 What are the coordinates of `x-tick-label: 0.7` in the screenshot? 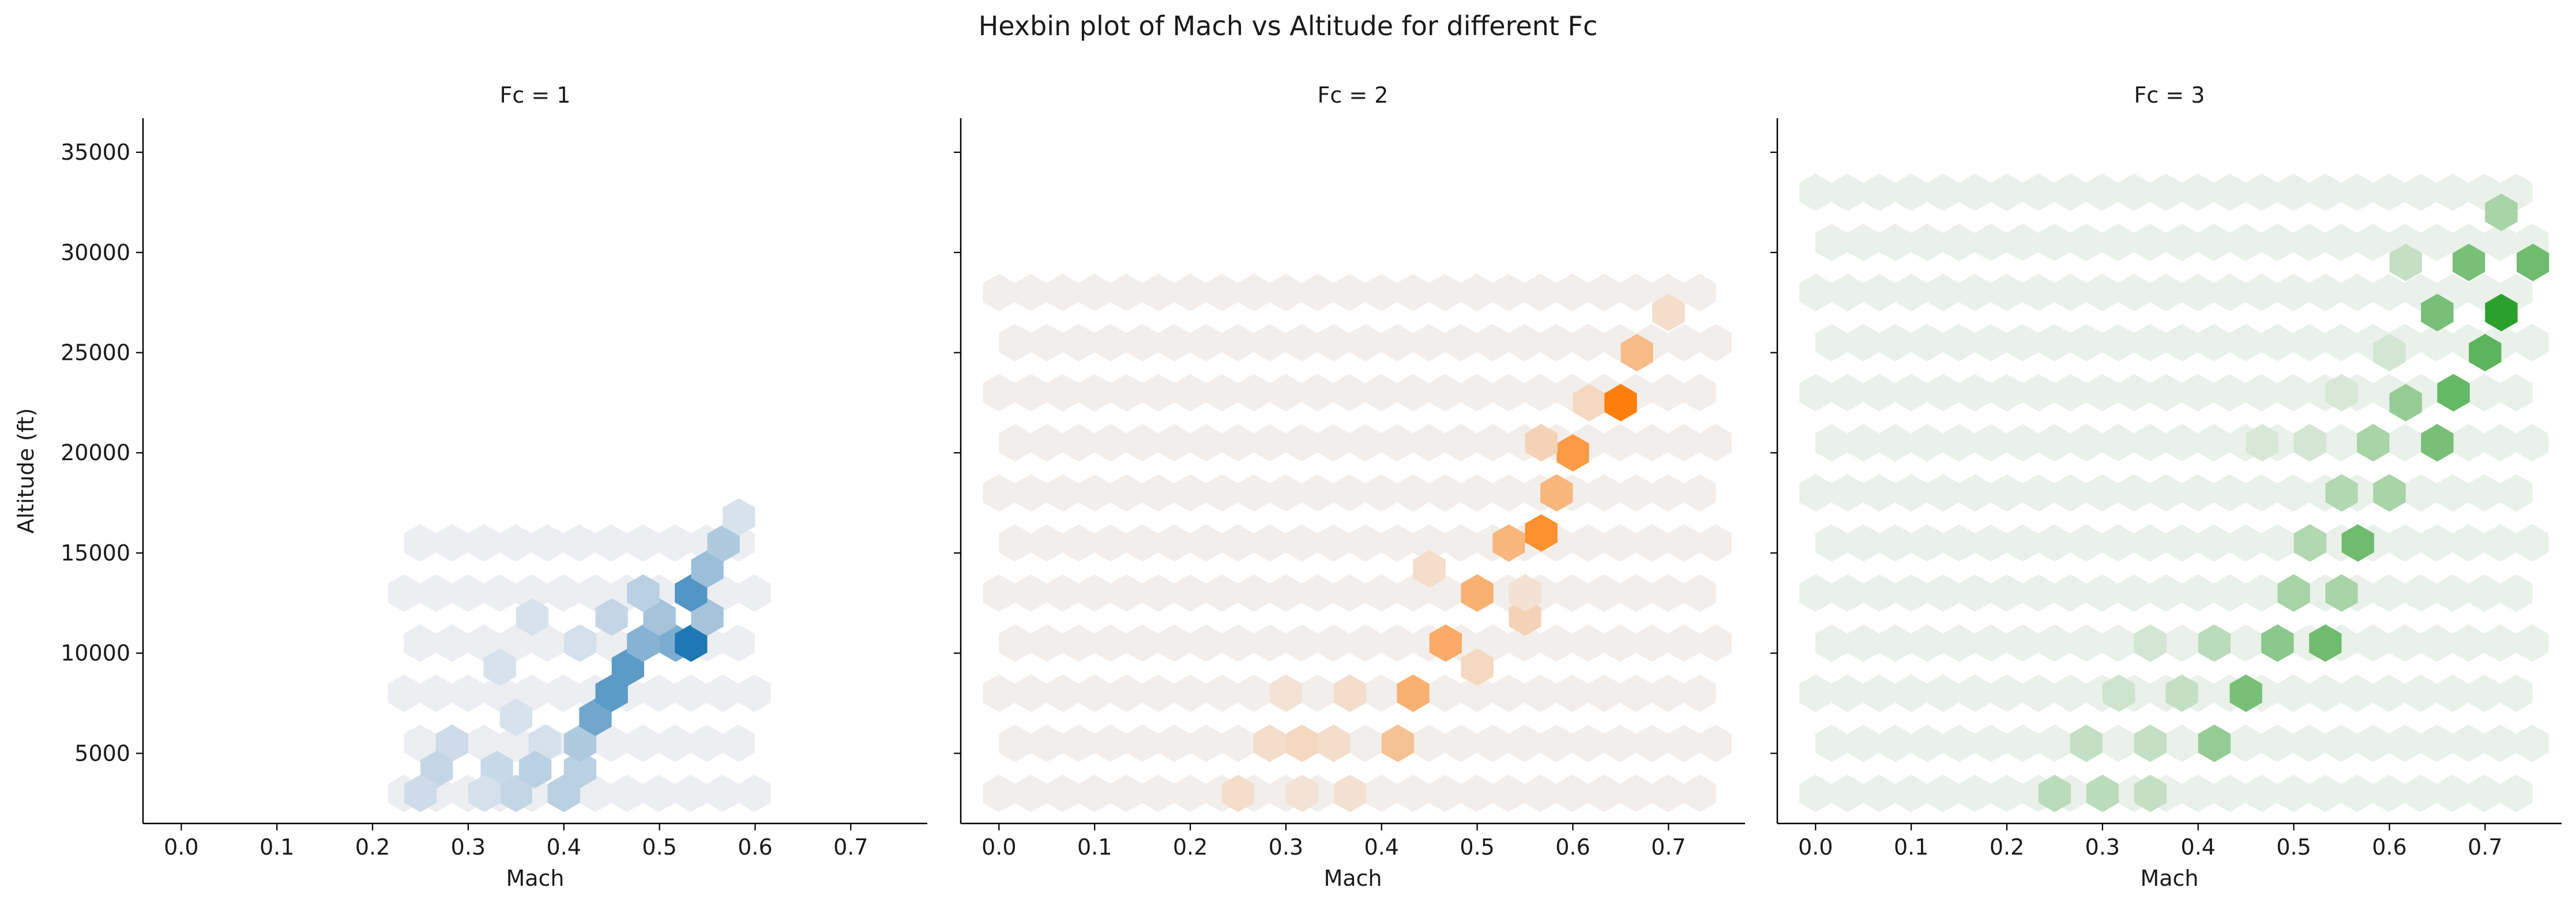 It's located at (1668, 847).